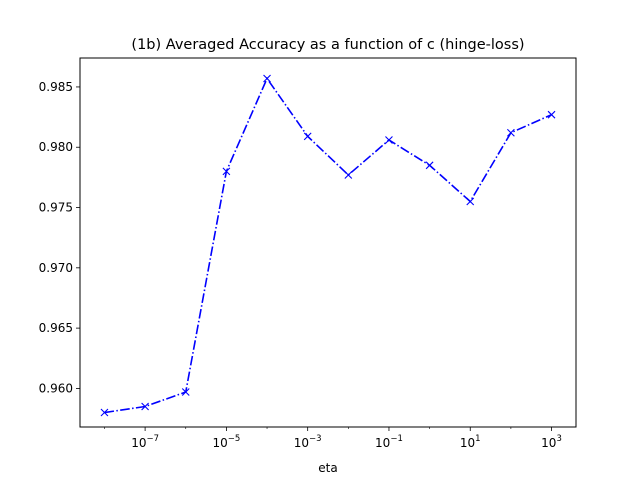 The width and height of the screenshot is (640, 480). I want to click on x-axis: 10⁻⁷ 10⁻⁵ 10⁻³ 10⁻¹ 10¹ 10³, so click(333, 438).